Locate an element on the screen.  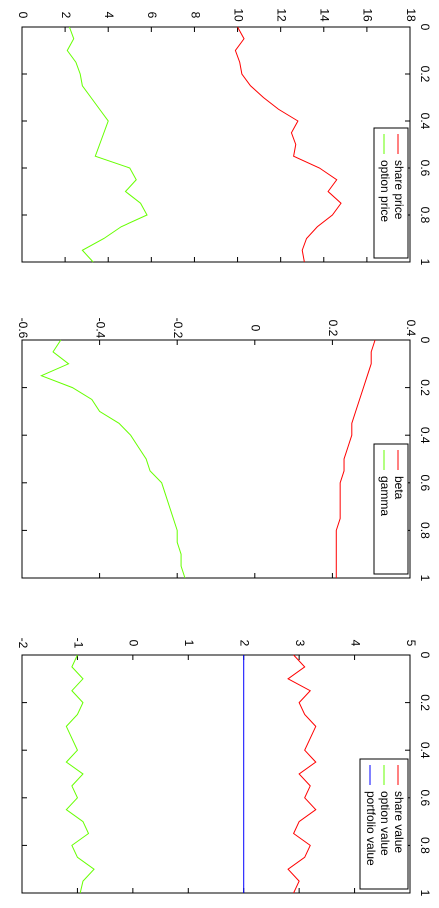
y-tick-label: -0.2 is located at coordinates (178, 328).